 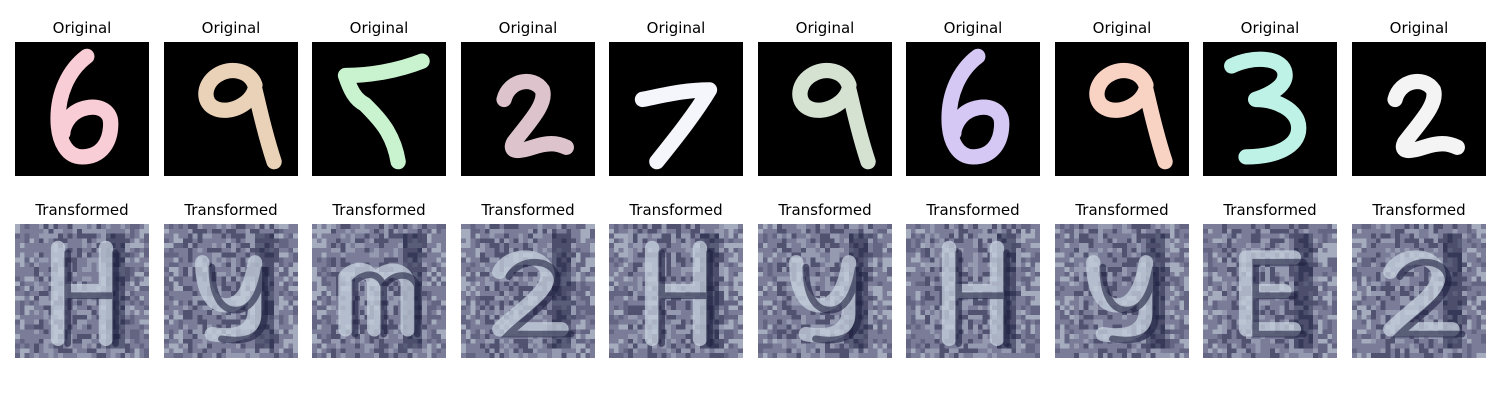 What do you see at coordinates (973, 210) in the screenshot?
I see `transformed-title-7: Transformed` at bounding box center [973, 210].